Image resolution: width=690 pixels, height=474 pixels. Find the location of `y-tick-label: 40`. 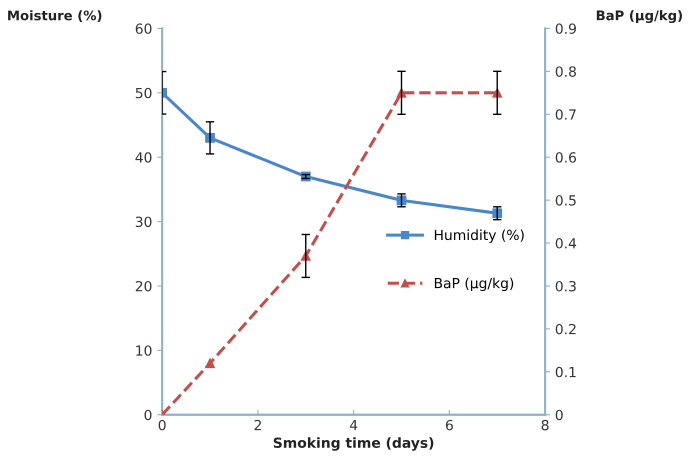

y-tick-label: 40 is located at coordinates (143, 157).